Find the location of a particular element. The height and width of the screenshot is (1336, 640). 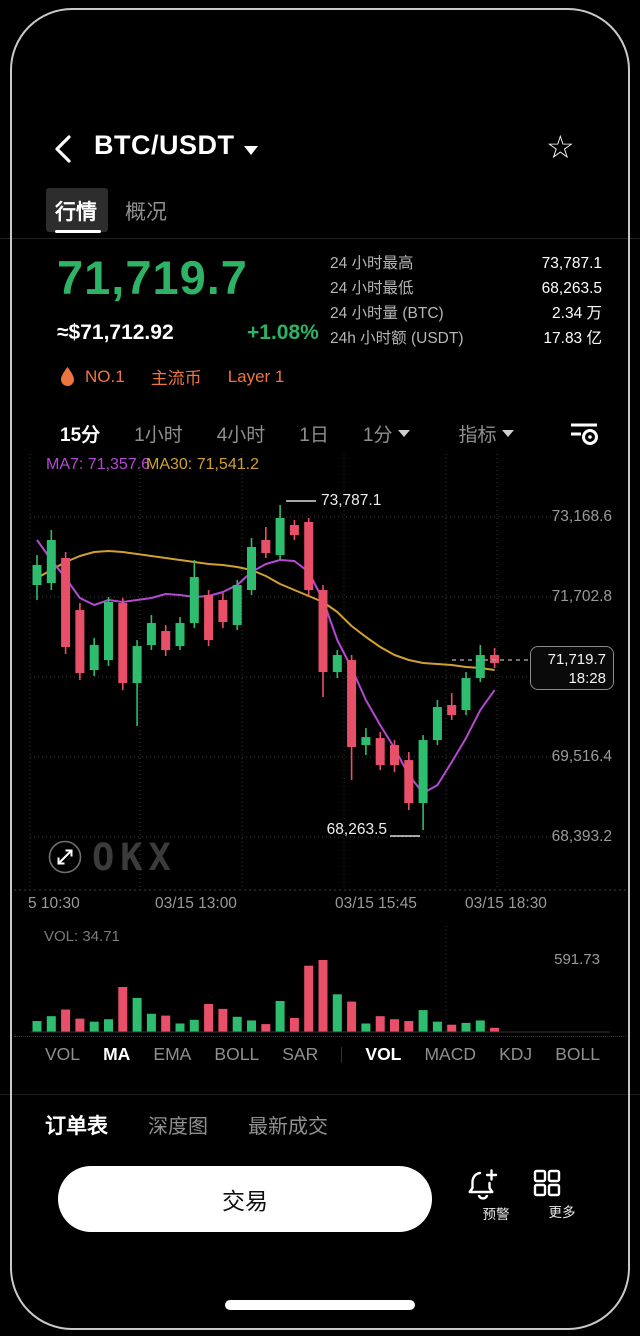

indicator-vol-sub: VOL is located at coordinates (383, 1054).